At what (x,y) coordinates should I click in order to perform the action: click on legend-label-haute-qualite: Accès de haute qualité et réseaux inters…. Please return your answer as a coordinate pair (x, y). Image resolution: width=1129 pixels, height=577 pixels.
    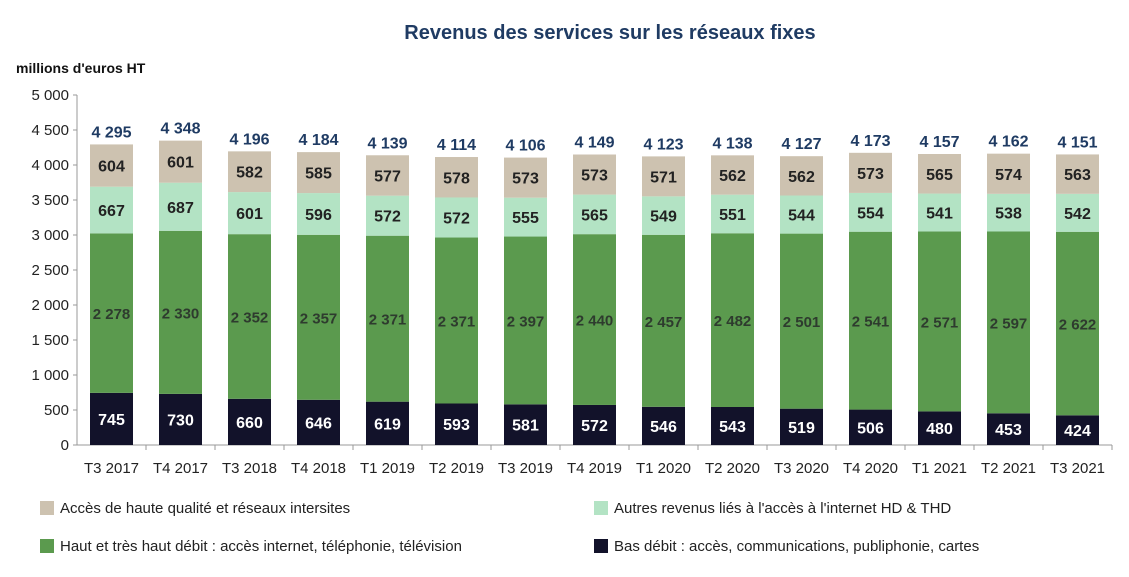
    Looking at the image, I should click on (205, 508).